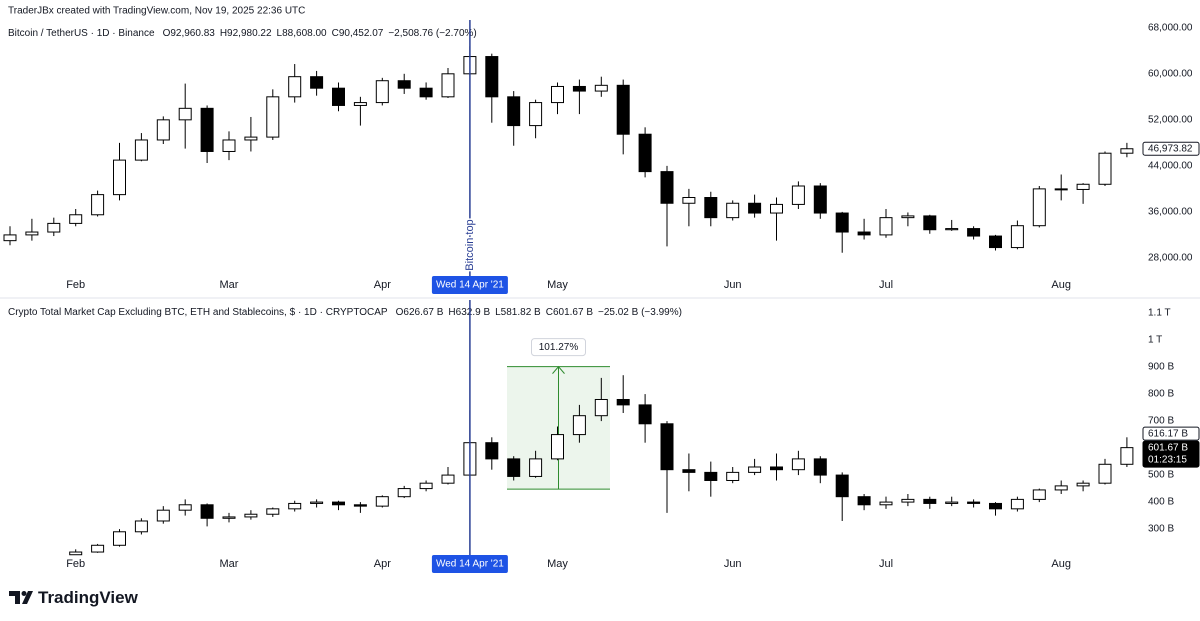 The height and width of the screenshot is (621, 1200). Describe the element at coordinates (733, 564) in the screenshot. I see `x-tick-label: Jun` at that location.